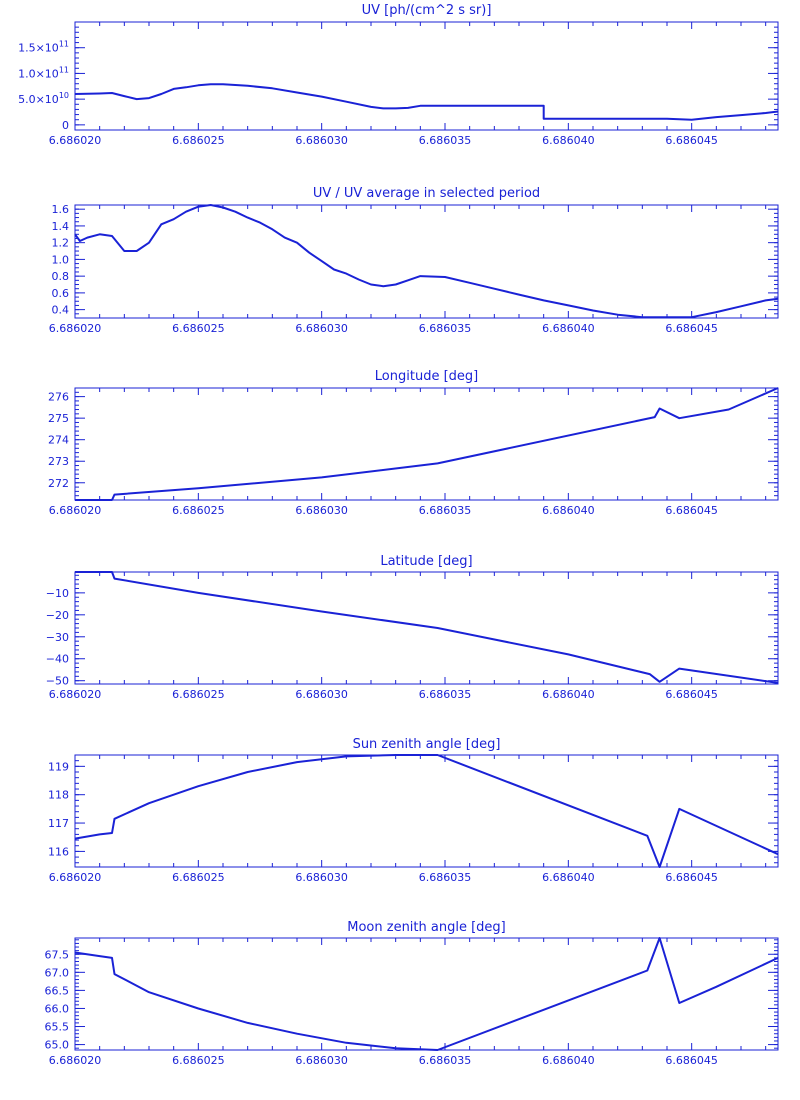  Describe the element at coordinates (38, 99) in the screenshot. I see `y-tick-label-base: 5.0×10` at that location.